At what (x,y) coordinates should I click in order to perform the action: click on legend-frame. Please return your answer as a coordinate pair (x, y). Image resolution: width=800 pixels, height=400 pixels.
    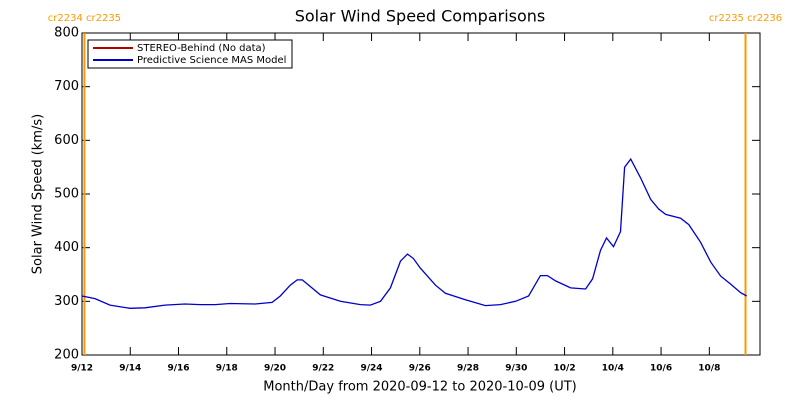
    Looking at the image, I should click on (190, 54).